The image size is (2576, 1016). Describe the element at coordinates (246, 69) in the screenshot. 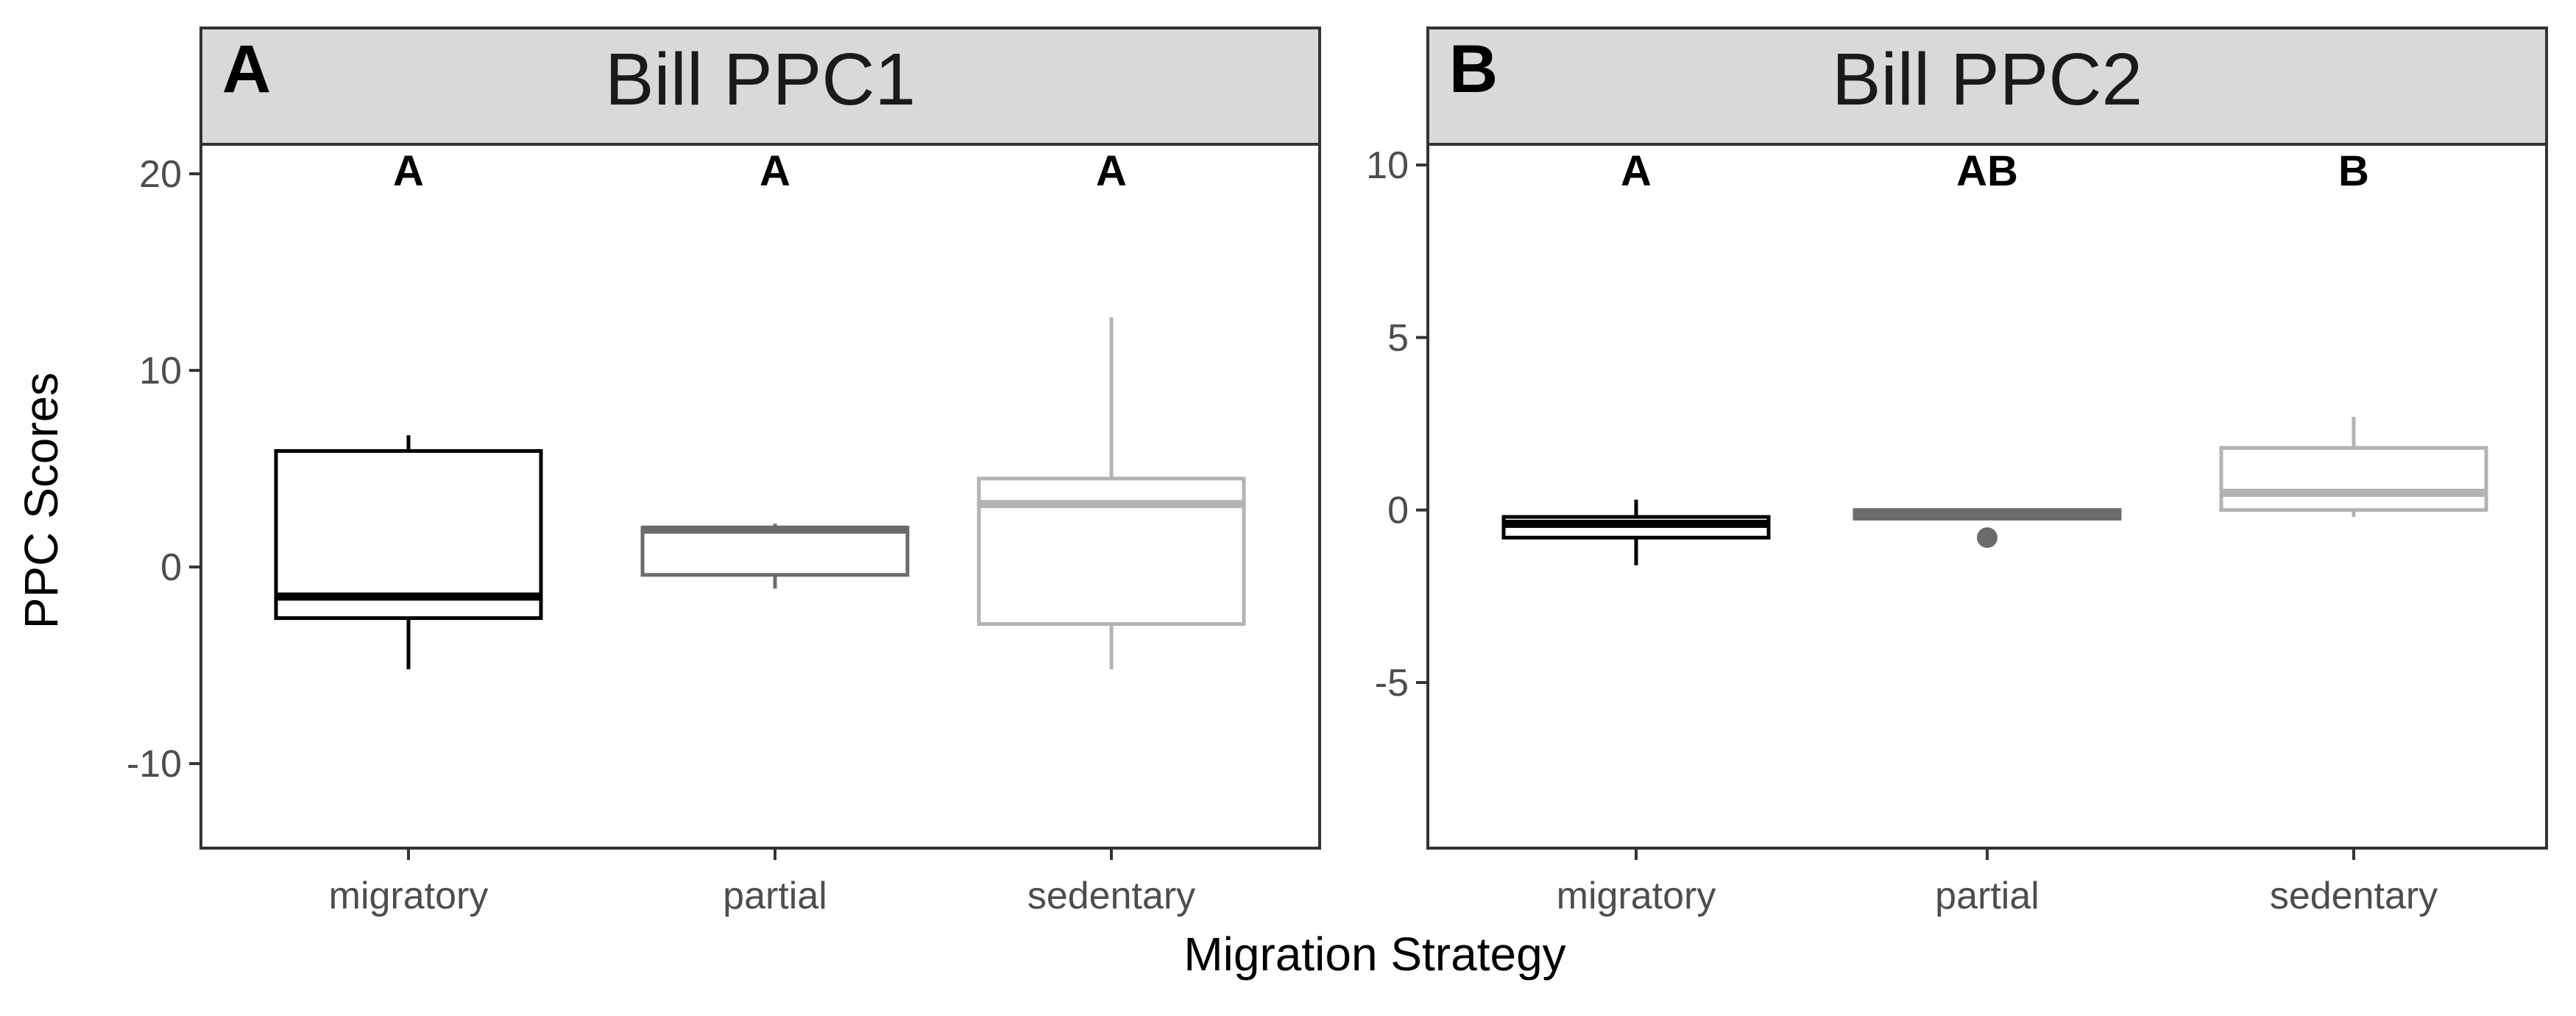

I see `panel-letter: A` at that location.